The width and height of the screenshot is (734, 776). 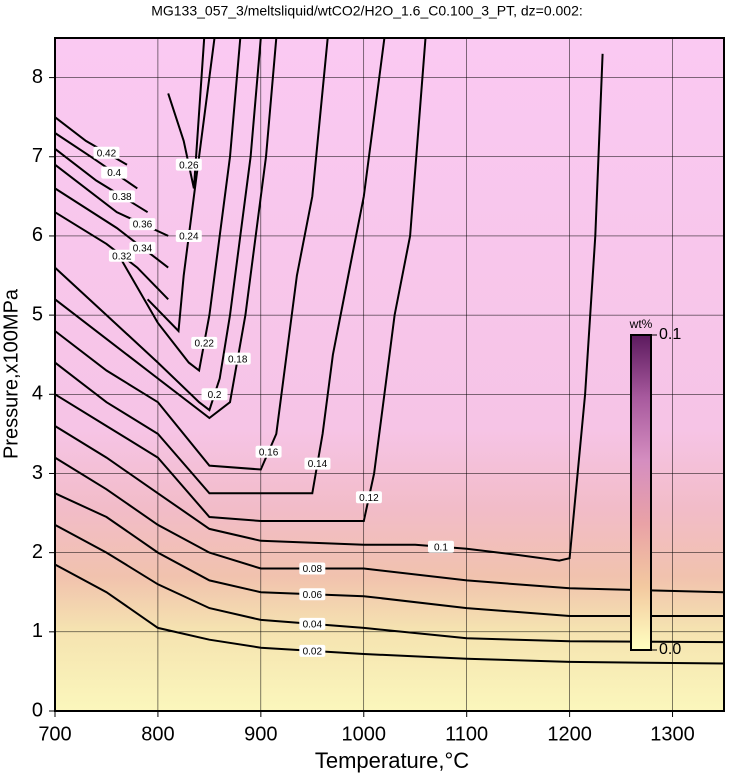 What do you see at coordinates (569, 734) in the screenshot?
I see `x-tick-label: 1200` at bounding box center [569, 734].